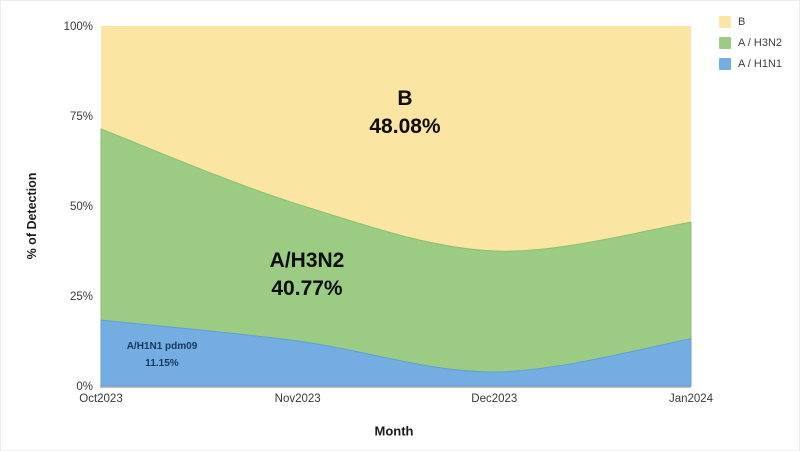 Image resolution: width=800 pixels, height=451 pixels. I want to click on legend: B A / H3N2 A / H1N1, so click(750, 43).